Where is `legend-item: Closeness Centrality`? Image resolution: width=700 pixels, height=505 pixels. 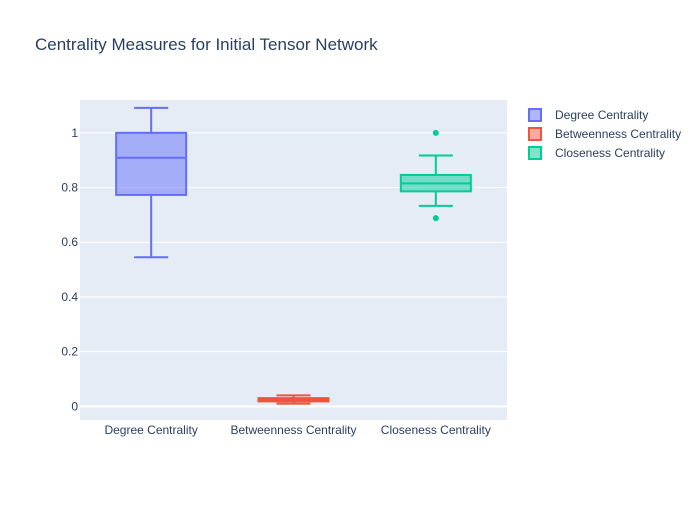 legend-item: Closeness Centrality is located at coordinates (596, 153).